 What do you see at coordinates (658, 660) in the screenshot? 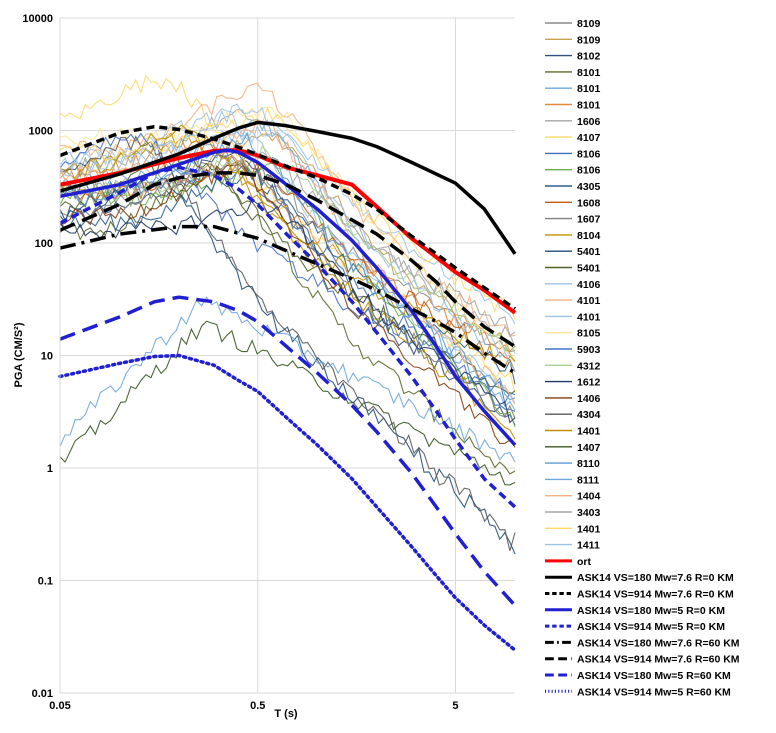
I see `legend-label: ASK14 VS=914 Mw=7.6 R=60 KM` at bounding box center [658, 660].